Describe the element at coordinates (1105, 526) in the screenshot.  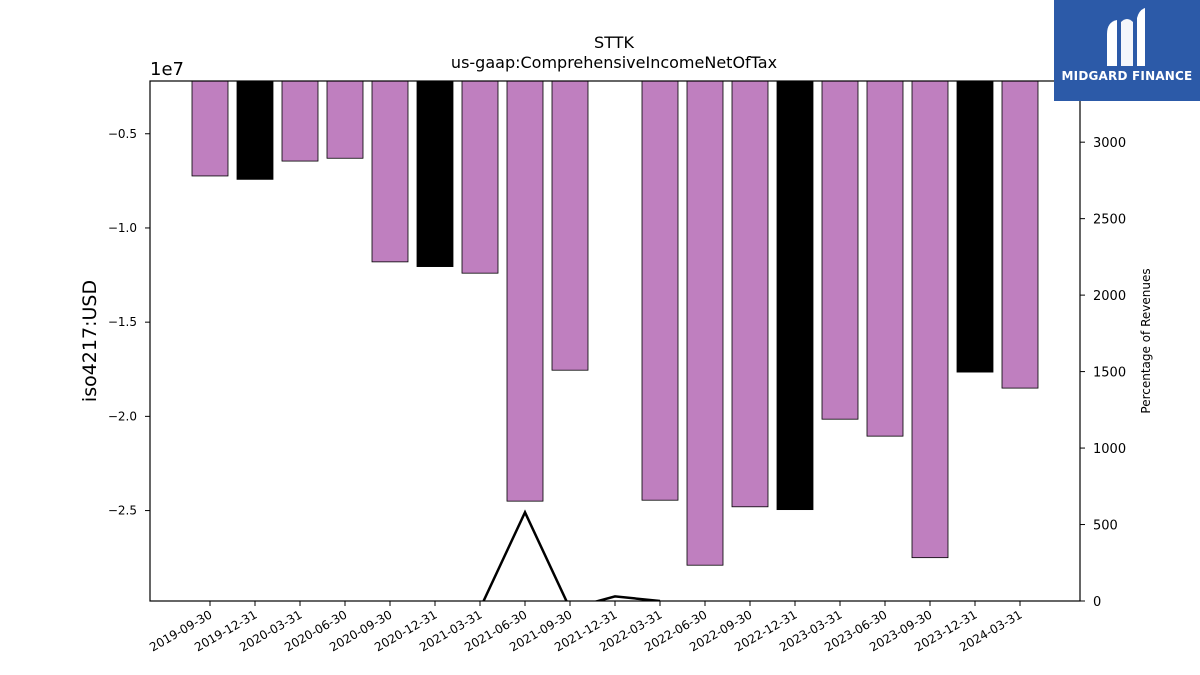
I see `y2-tick-label: 500` at that location.